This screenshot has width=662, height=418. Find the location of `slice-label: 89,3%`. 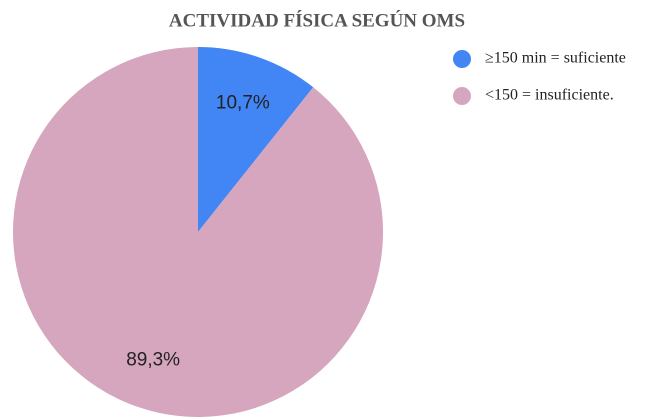

slice-label: 89,3% is located at coordinates (153, 359).